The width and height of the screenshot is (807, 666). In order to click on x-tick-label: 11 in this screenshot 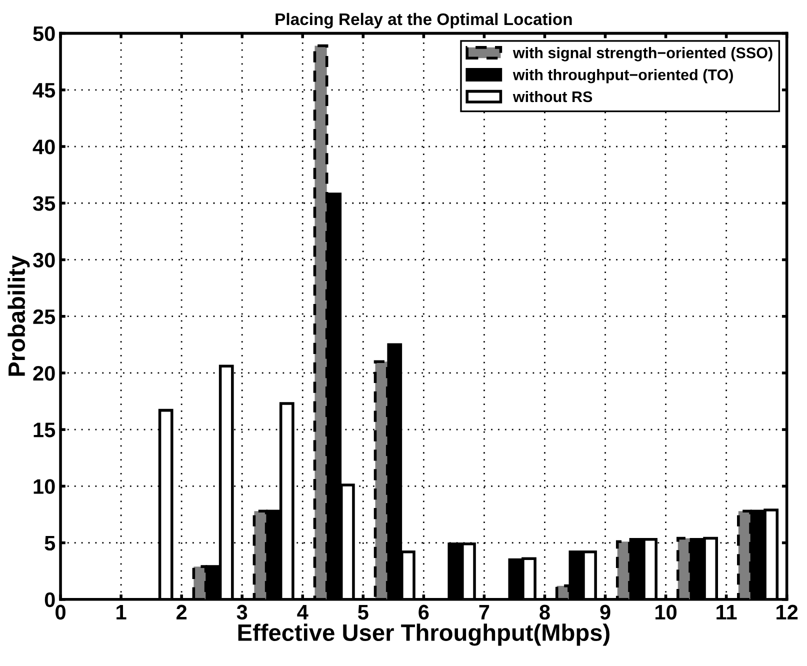, I will do `click(726, 612)`.